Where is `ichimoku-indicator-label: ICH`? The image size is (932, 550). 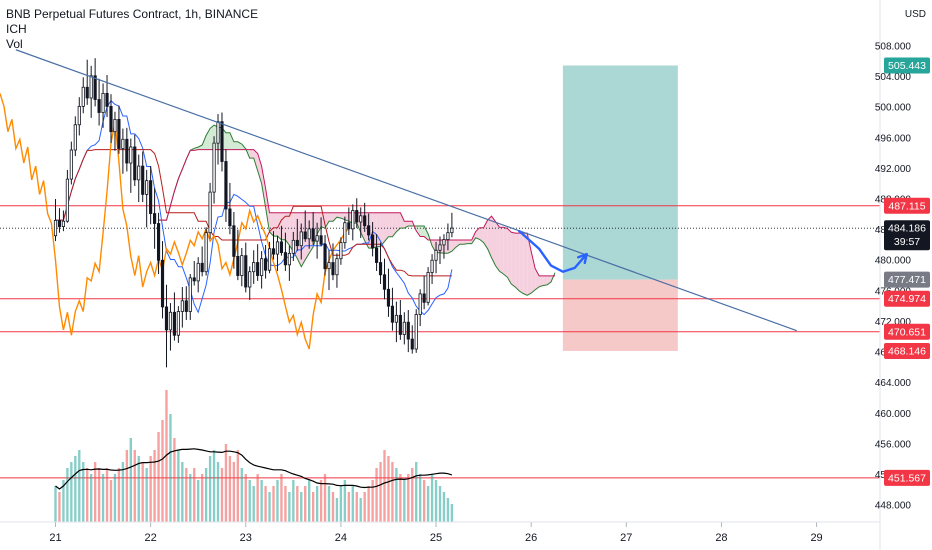
ichimoku-indicator-label: ICH is located at coordinates (16, 29).